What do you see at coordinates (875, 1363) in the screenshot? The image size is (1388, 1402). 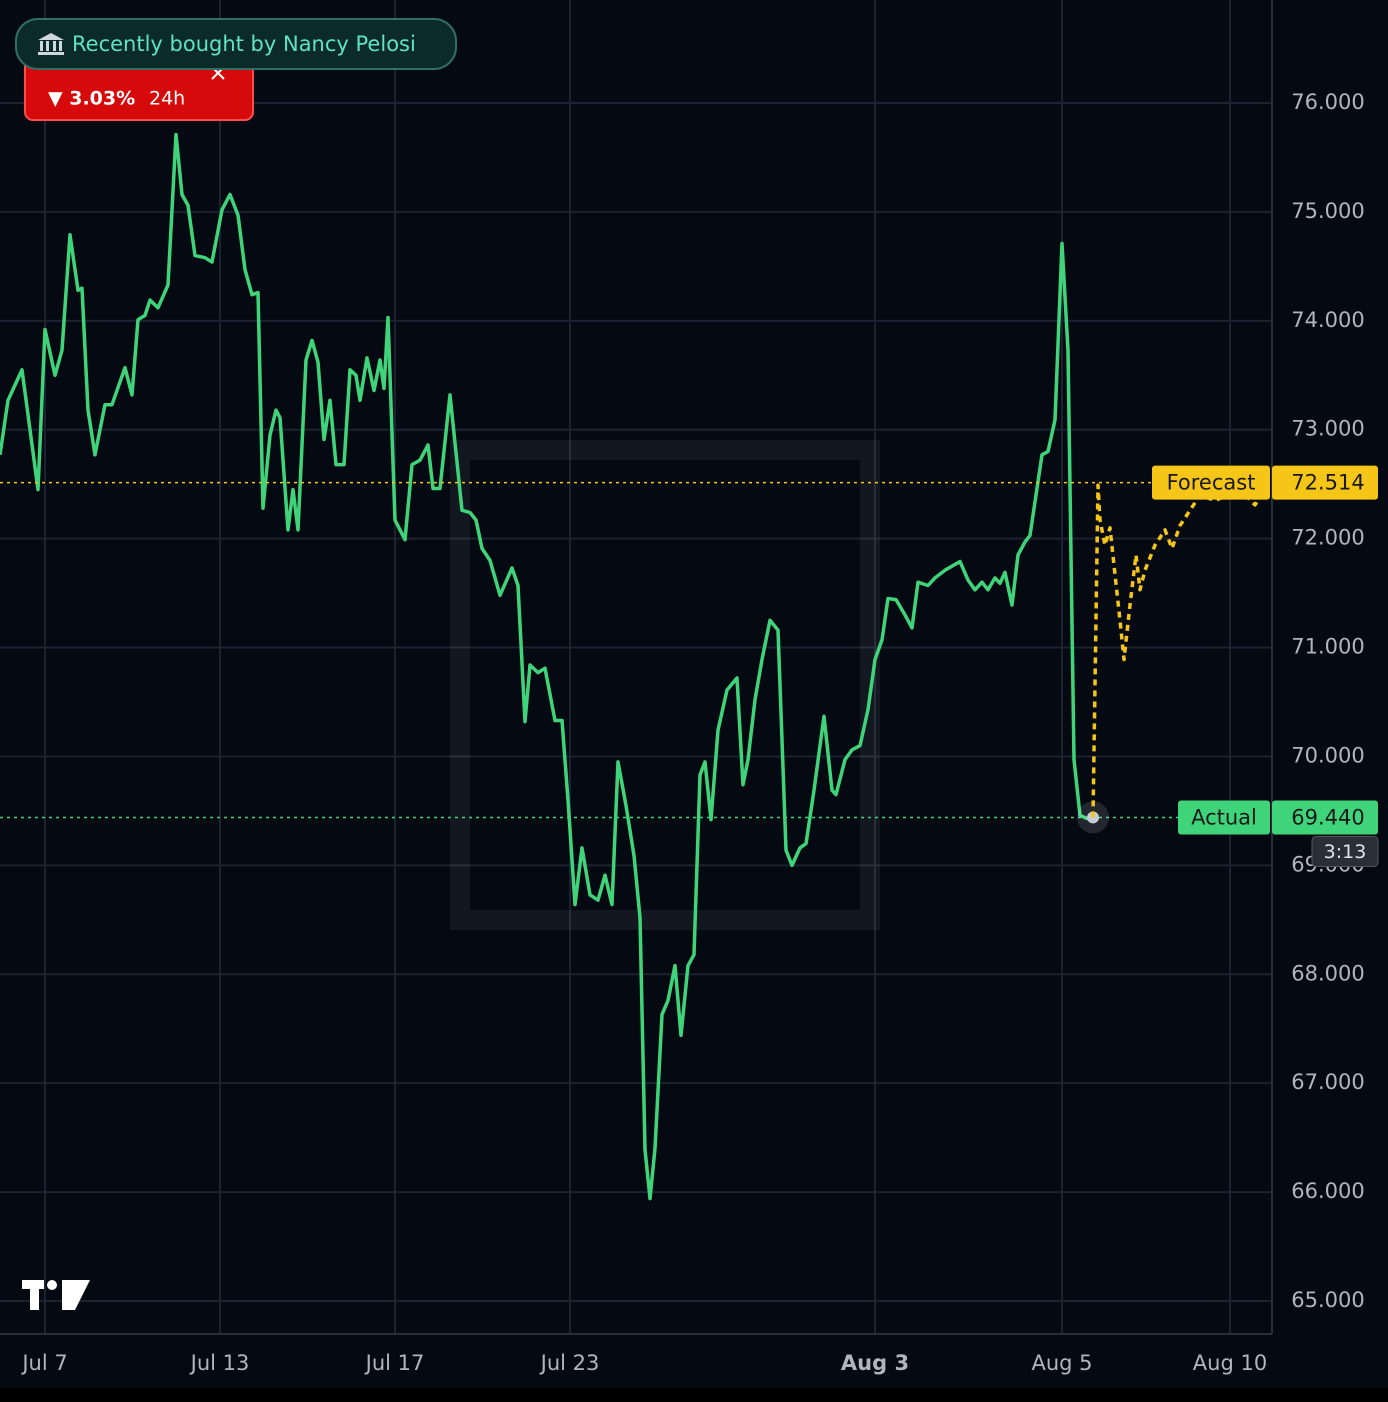 I see `x-tick-label: Aug 3` at bounding box center [875, 1363].